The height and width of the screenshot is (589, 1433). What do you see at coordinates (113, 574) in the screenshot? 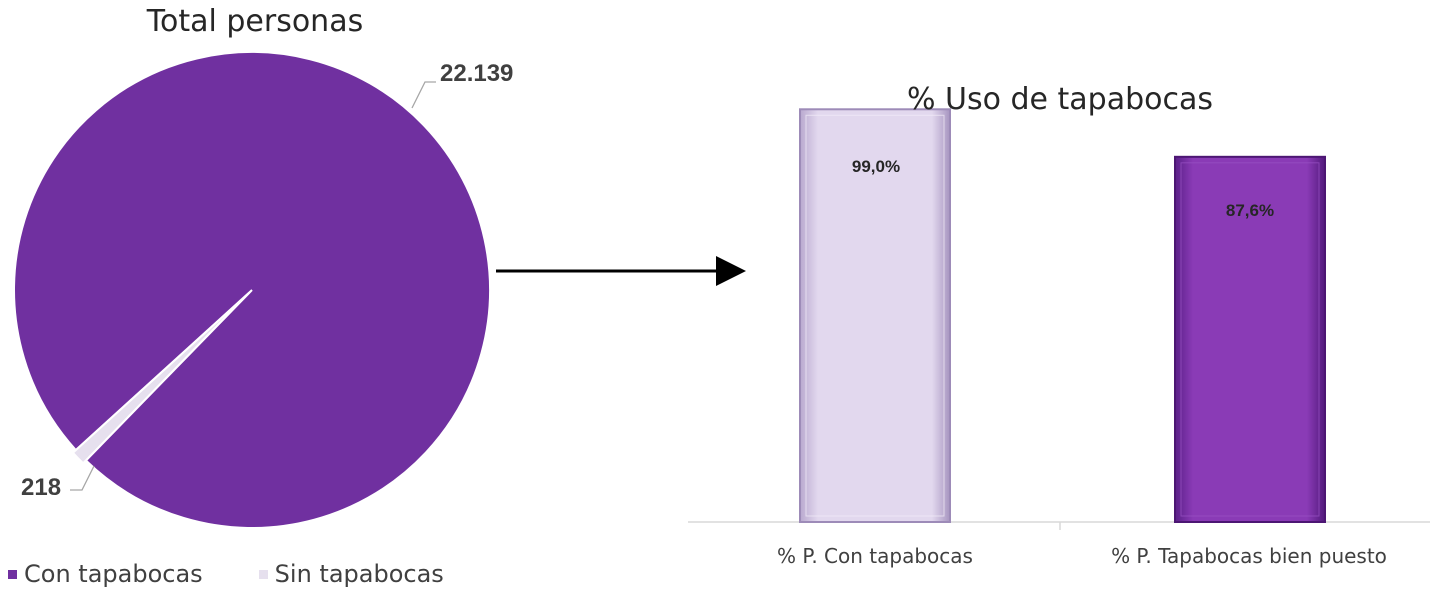
I see `legend-label-con-tapabocas: Con tapabocas` at bounding box center [113, 574].